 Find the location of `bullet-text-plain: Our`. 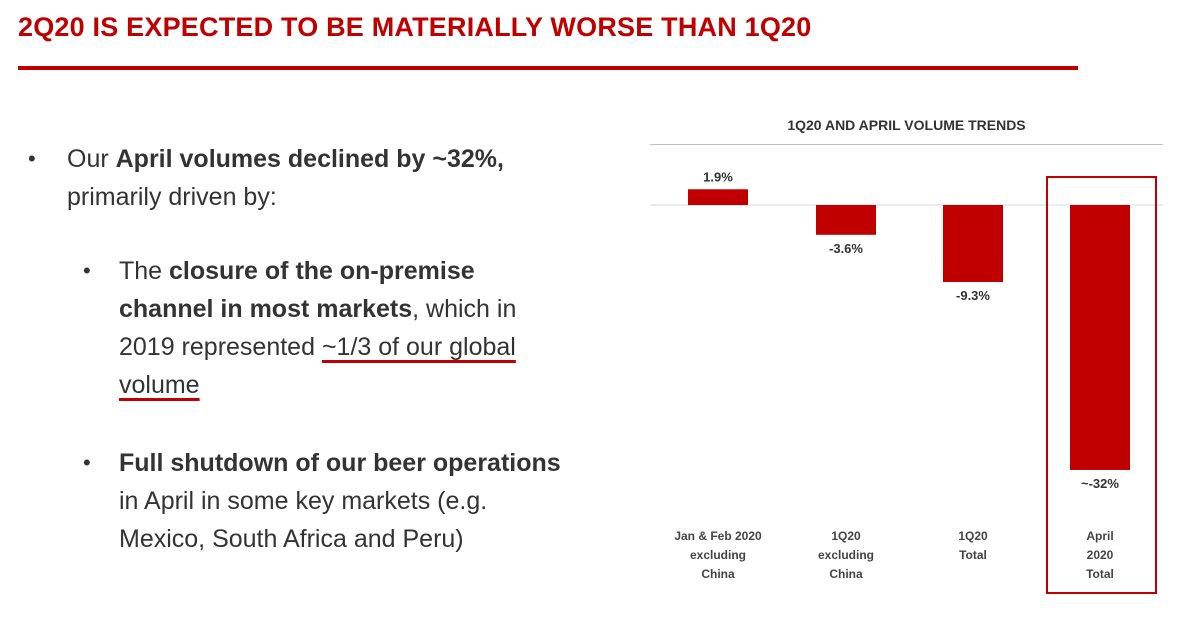

bullet-text-plain: Our is located at coordinates (91, 159).